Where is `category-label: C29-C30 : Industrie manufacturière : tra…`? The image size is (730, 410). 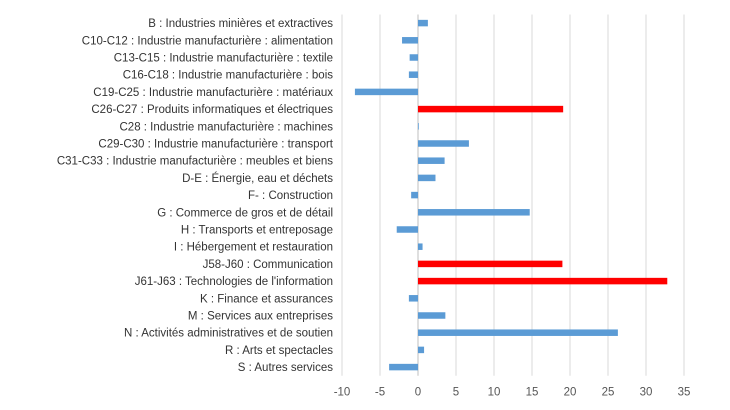 category-label: C29-C30 : Industrie manufacturière : tra… is located at coordinates (215, 145).